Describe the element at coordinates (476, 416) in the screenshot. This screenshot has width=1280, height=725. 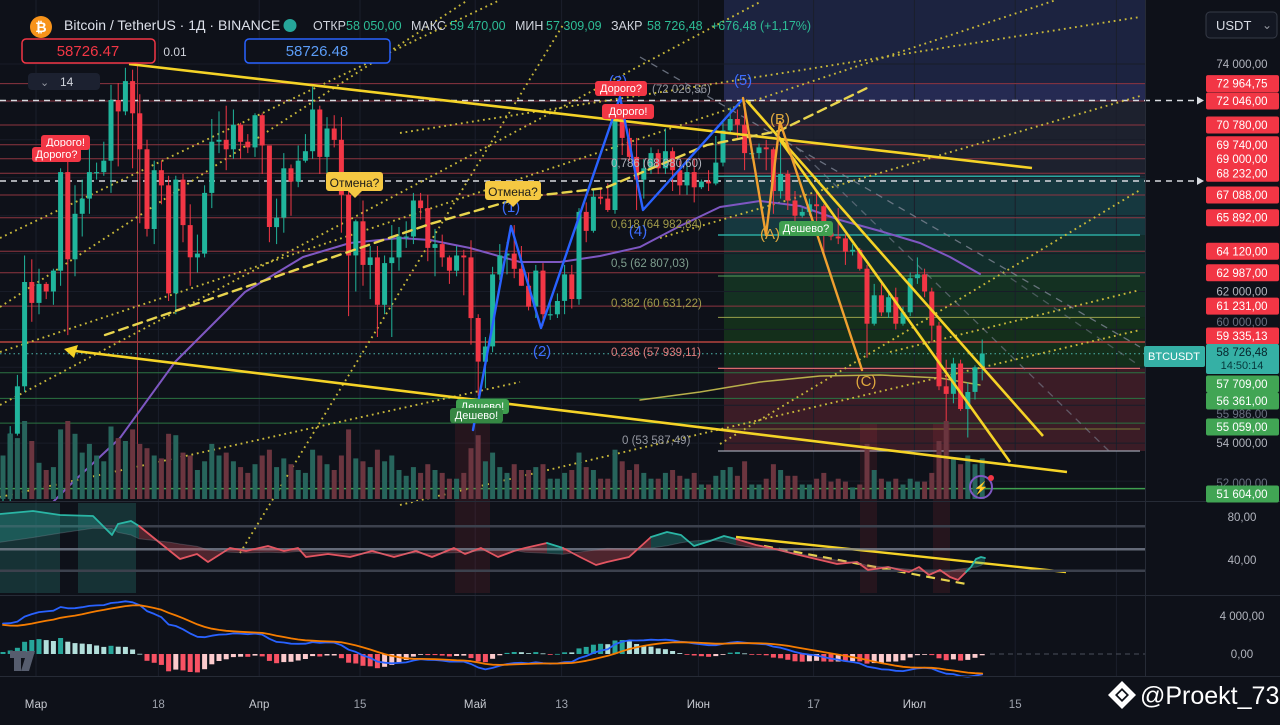
I see `svg-text: Дешево!` at that location.